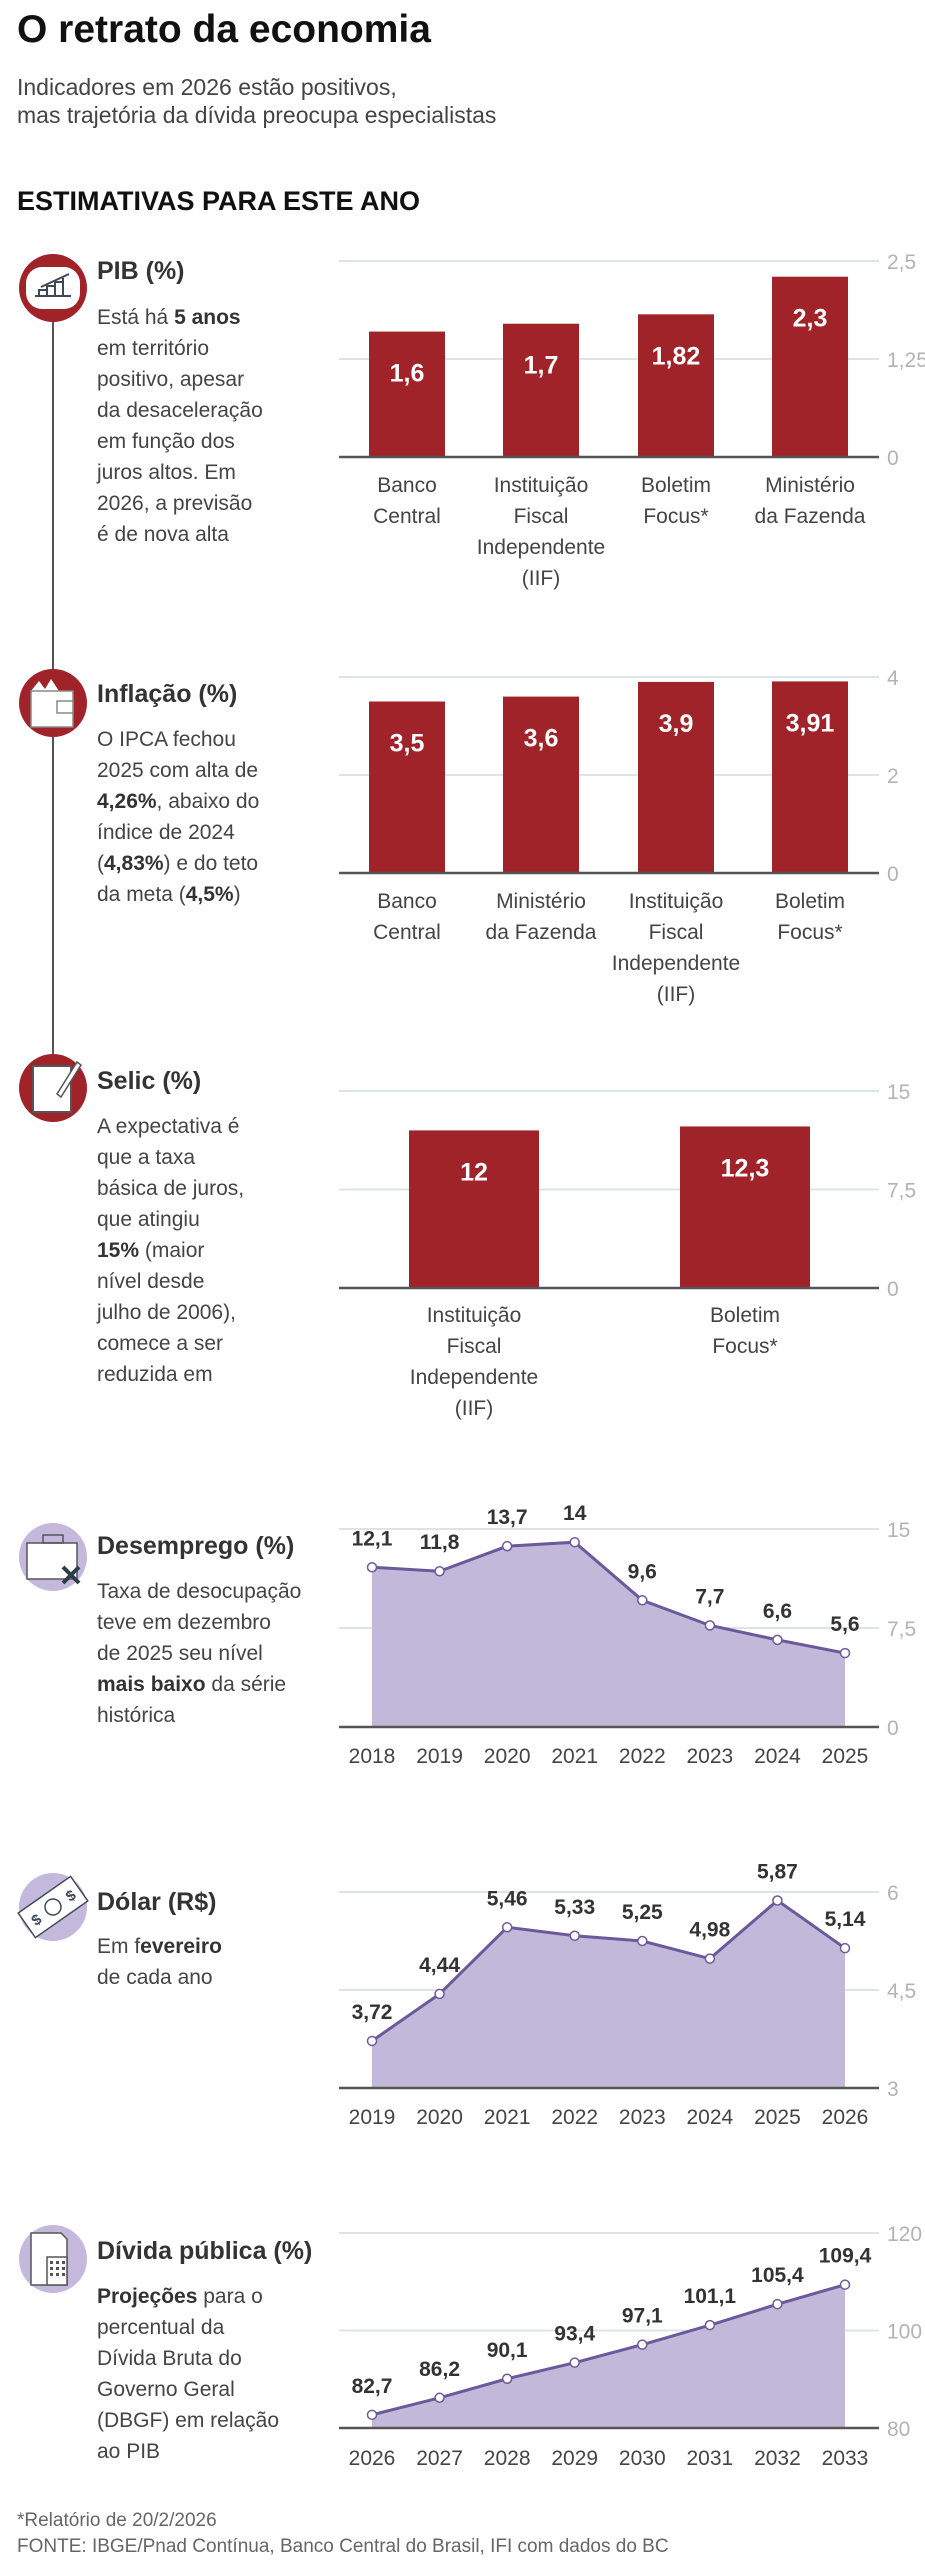 The height and width of the screenshot is (2560, 925). I want to click on x-tick-label: 2025, so click(777, 2117).